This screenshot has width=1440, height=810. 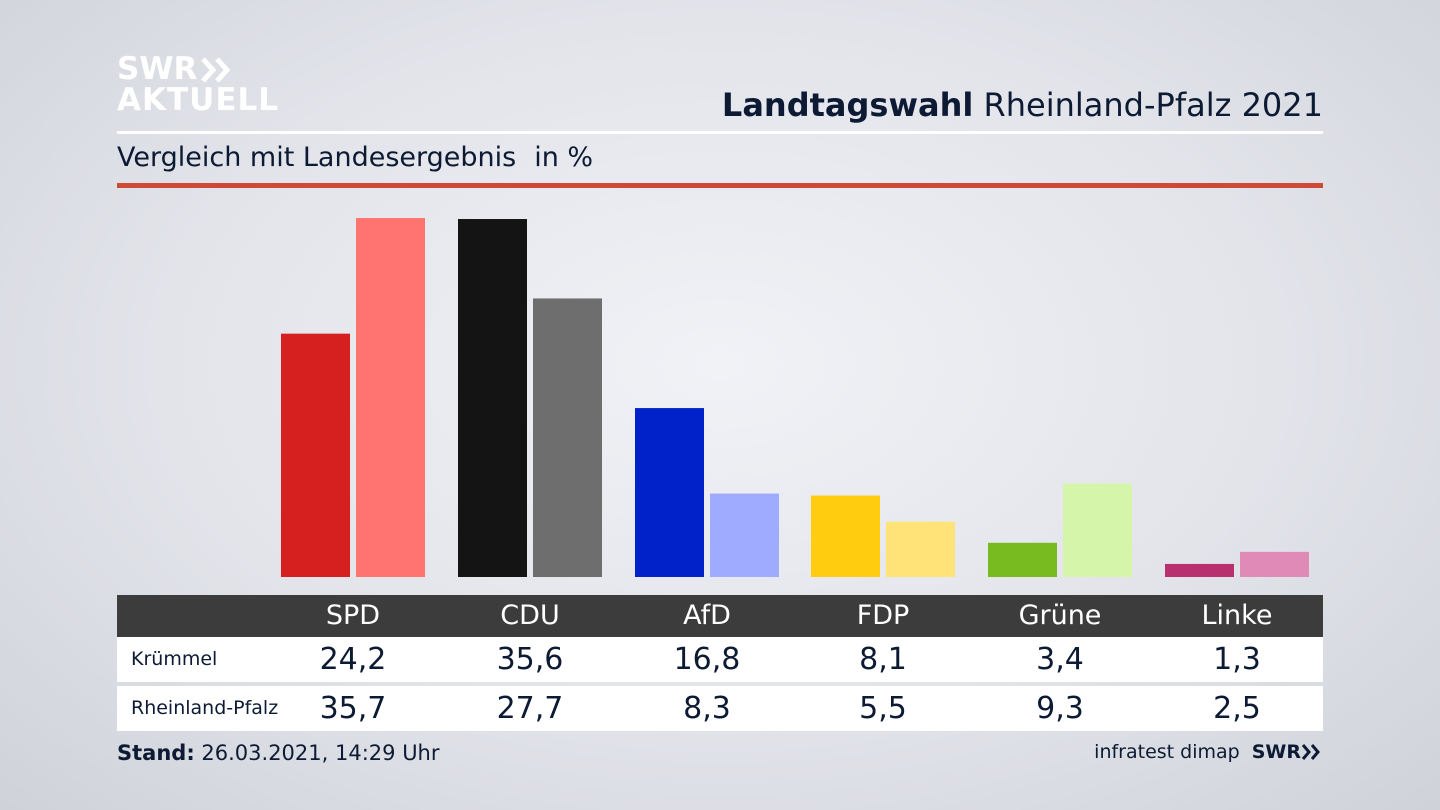 What do you see at coordinates (707, 659) in the screenshot?
I see `value-cell: 16,8` at bounding box center [707, 659].